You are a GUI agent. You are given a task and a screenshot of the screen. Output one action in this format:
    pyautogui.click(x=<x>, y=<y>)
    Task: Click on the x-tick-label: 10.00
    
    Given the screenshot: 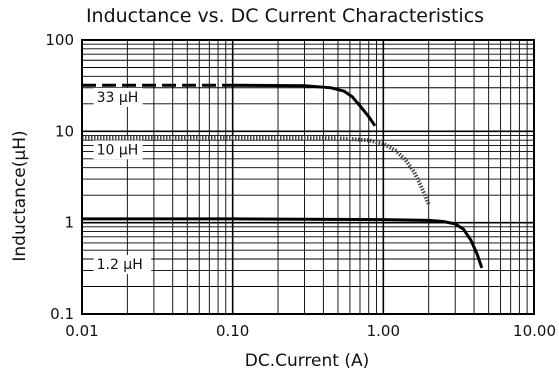 What is the action you would take?
    pyautogui.click(x=534, y=331)
    